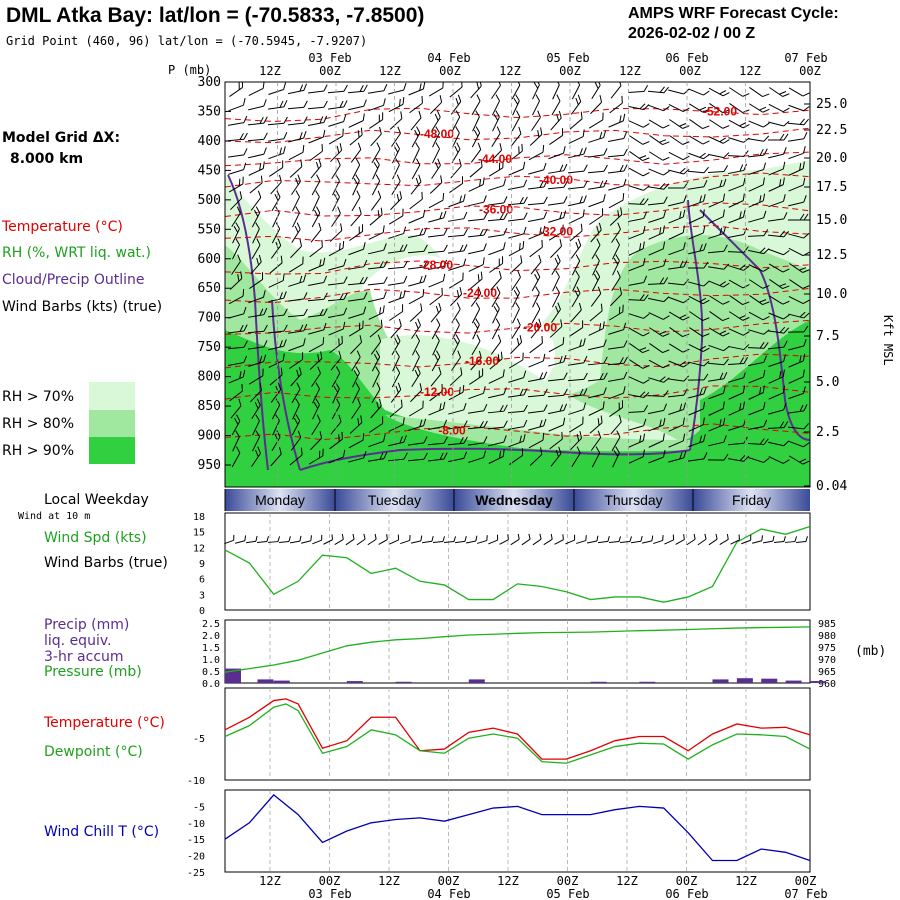  Describe the element at coordinates (805, 58) in the screenshot. I see `top-date-label: 07 Feb` at that location.